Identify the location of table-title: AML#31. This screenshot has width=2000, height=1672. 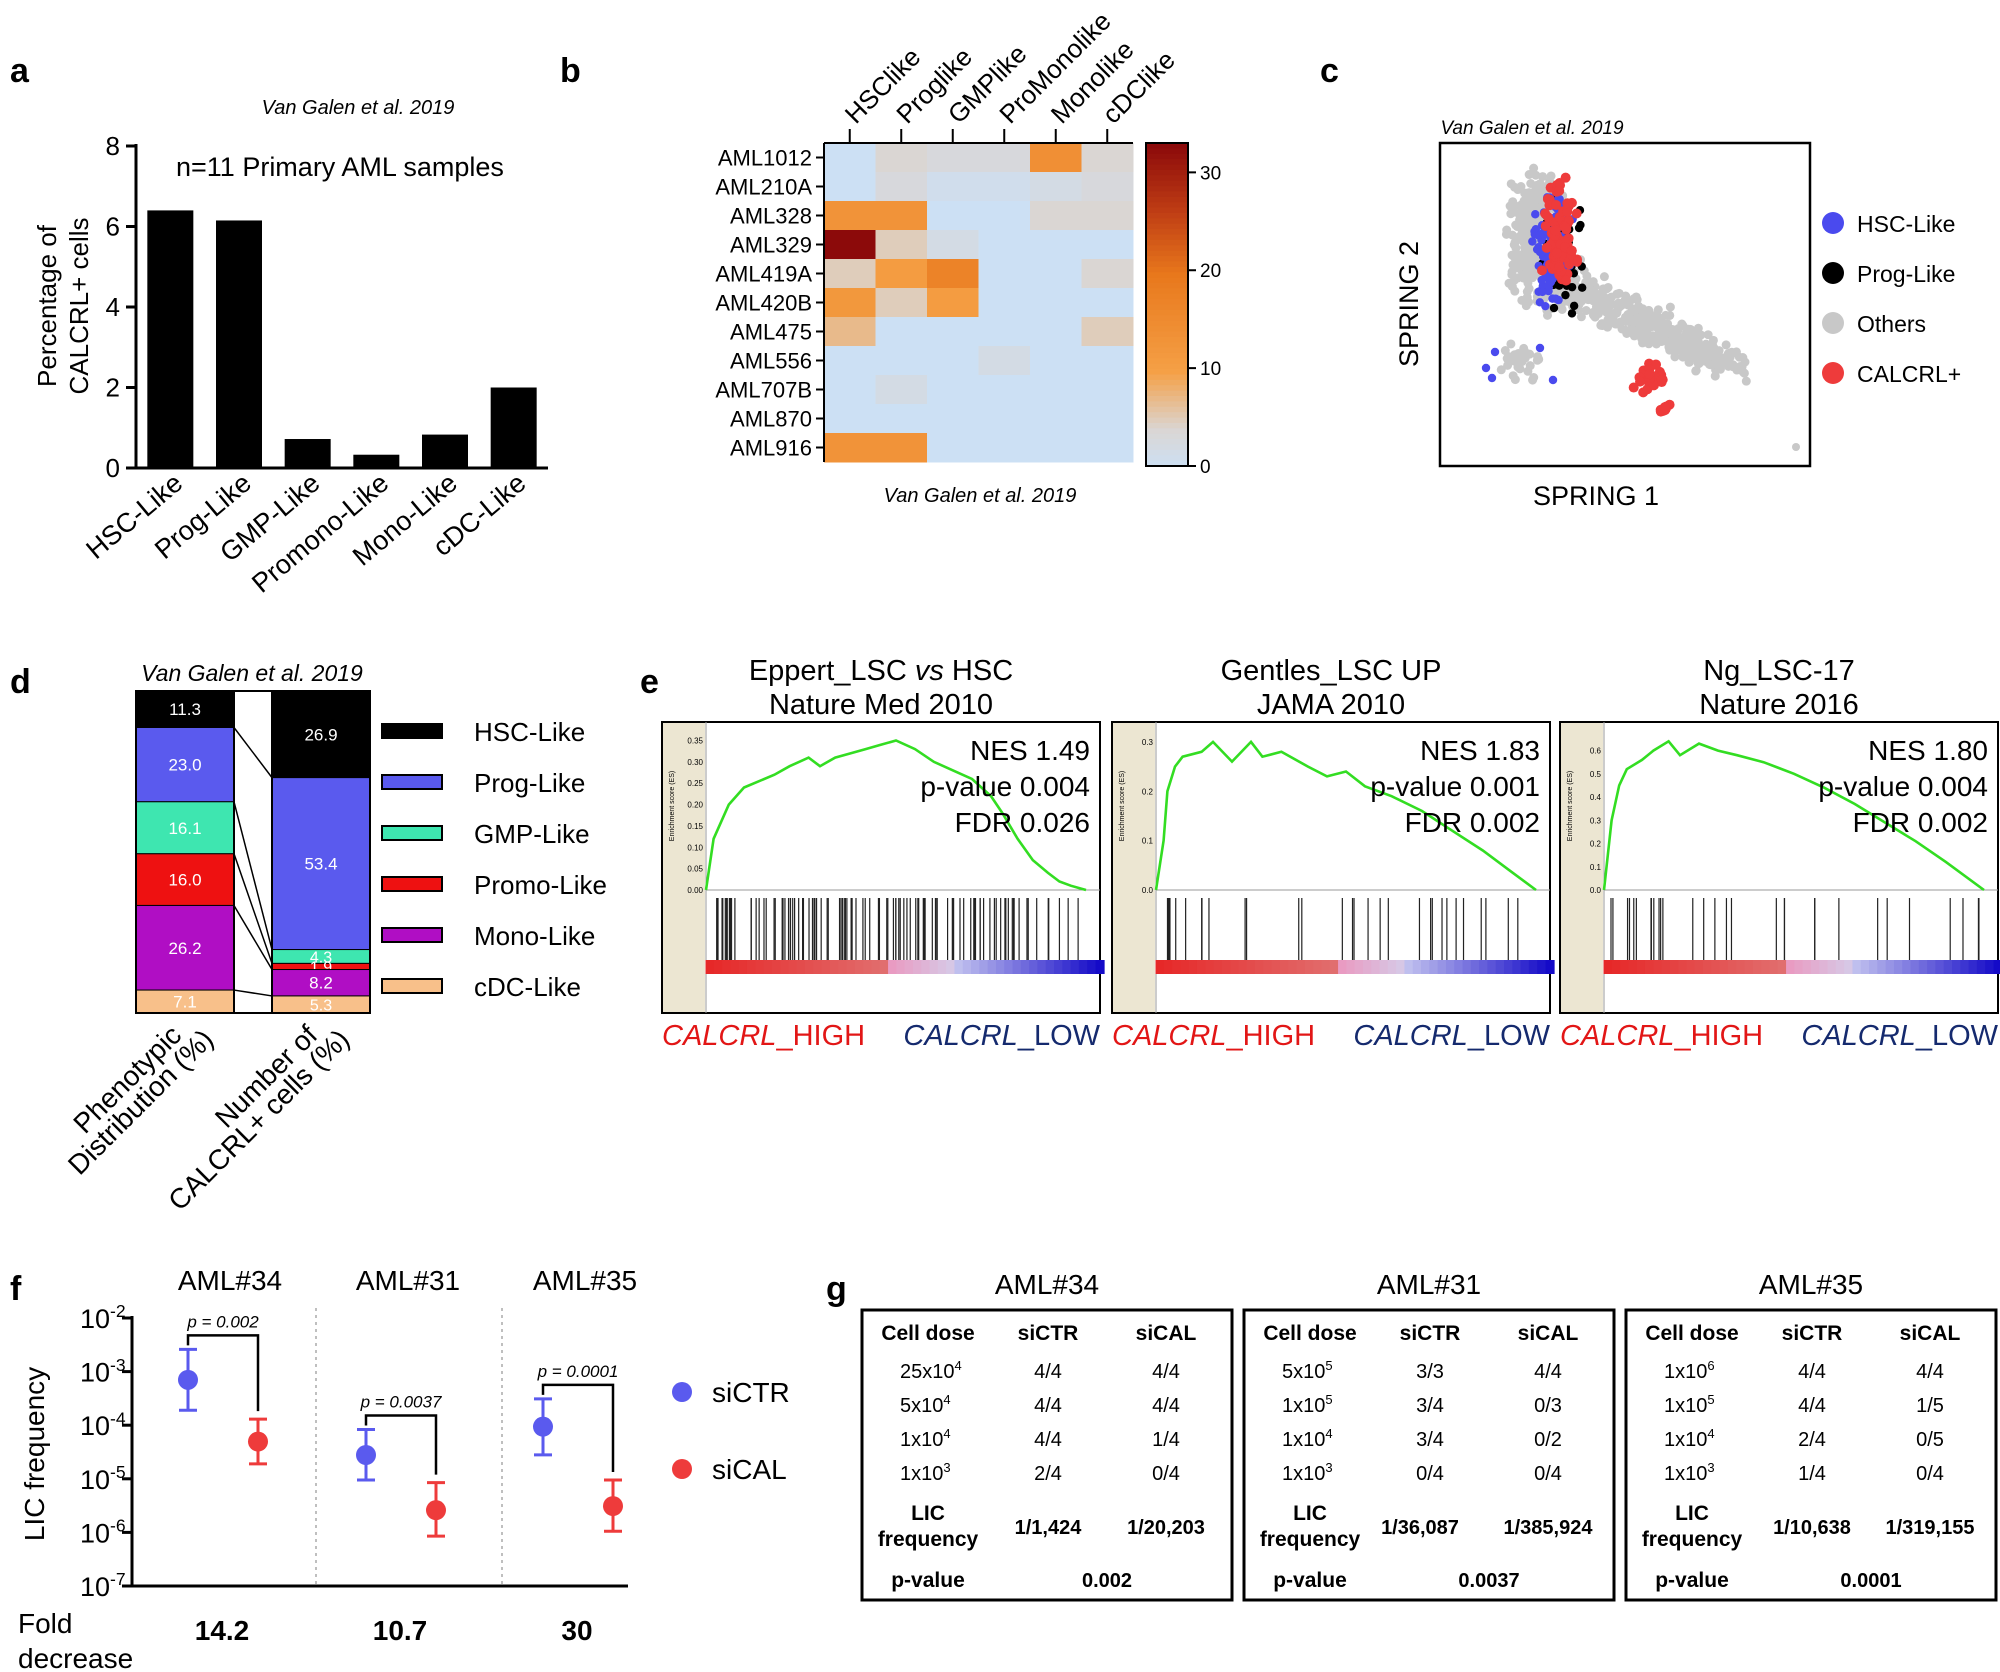
(1429, 1284).